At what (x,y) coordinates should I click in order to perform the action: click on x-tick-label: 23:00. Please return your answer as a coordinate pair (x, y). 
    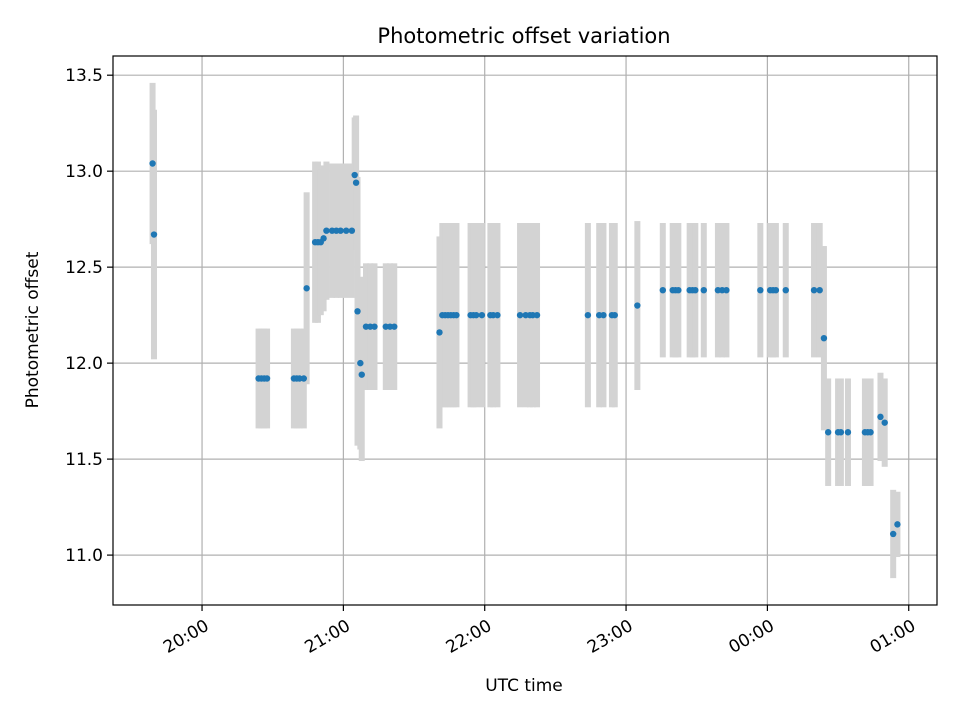
    Looking at the image, I should click on (610, 637).